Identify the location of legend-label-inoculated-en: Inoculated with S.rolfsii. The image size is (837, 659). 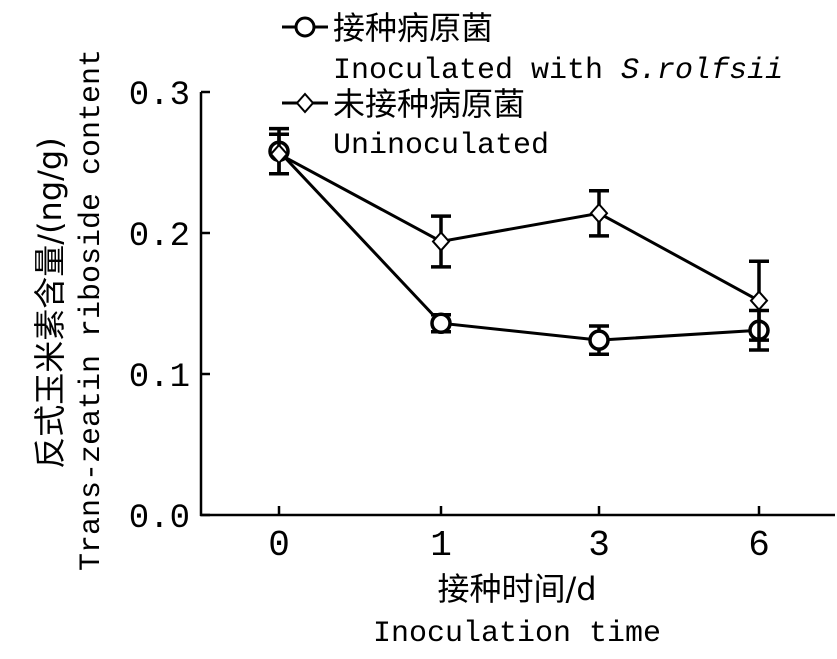
(558, 71).